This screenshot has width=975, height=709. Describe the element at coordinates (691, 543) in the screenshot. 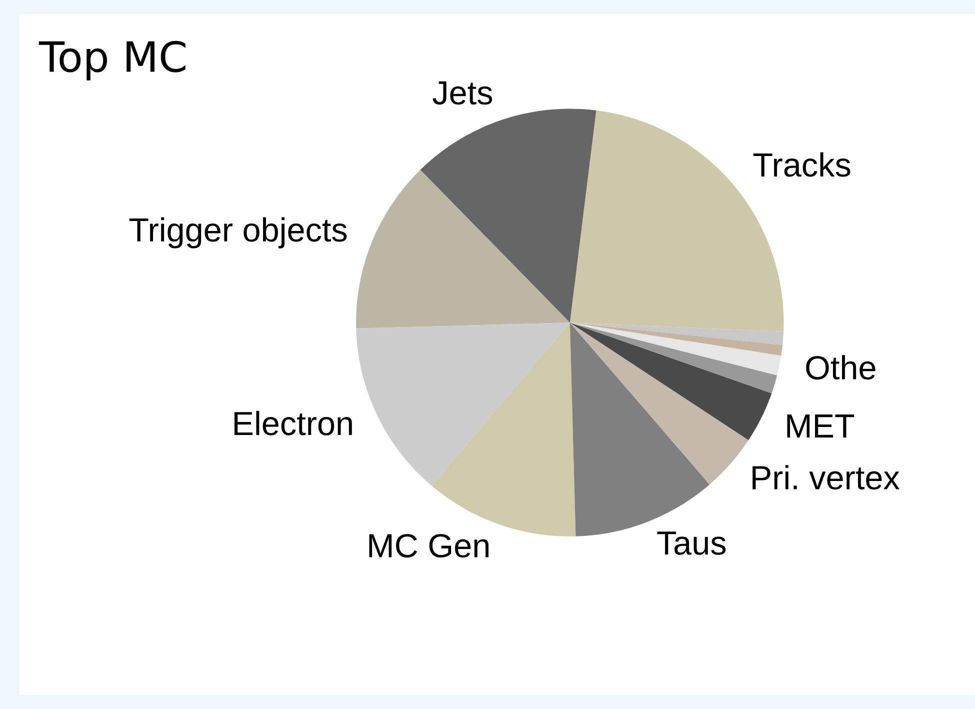

I see `slice-label: Taus` at that location.